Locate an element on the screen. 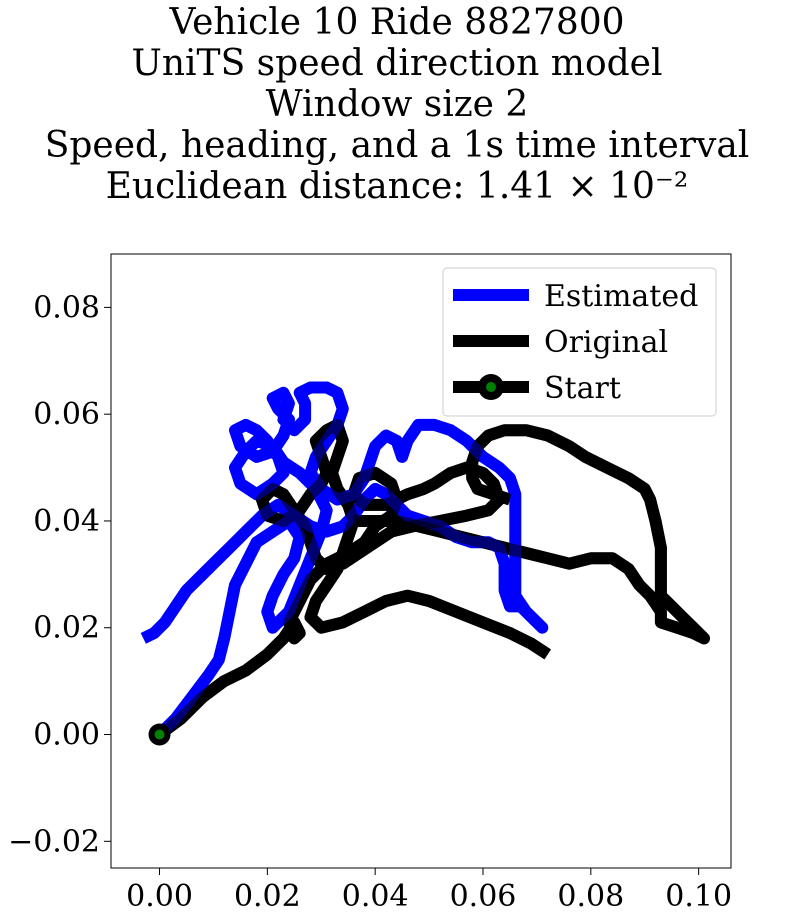  y-tick-label: 0.00 is located at coordinates (66, 735).